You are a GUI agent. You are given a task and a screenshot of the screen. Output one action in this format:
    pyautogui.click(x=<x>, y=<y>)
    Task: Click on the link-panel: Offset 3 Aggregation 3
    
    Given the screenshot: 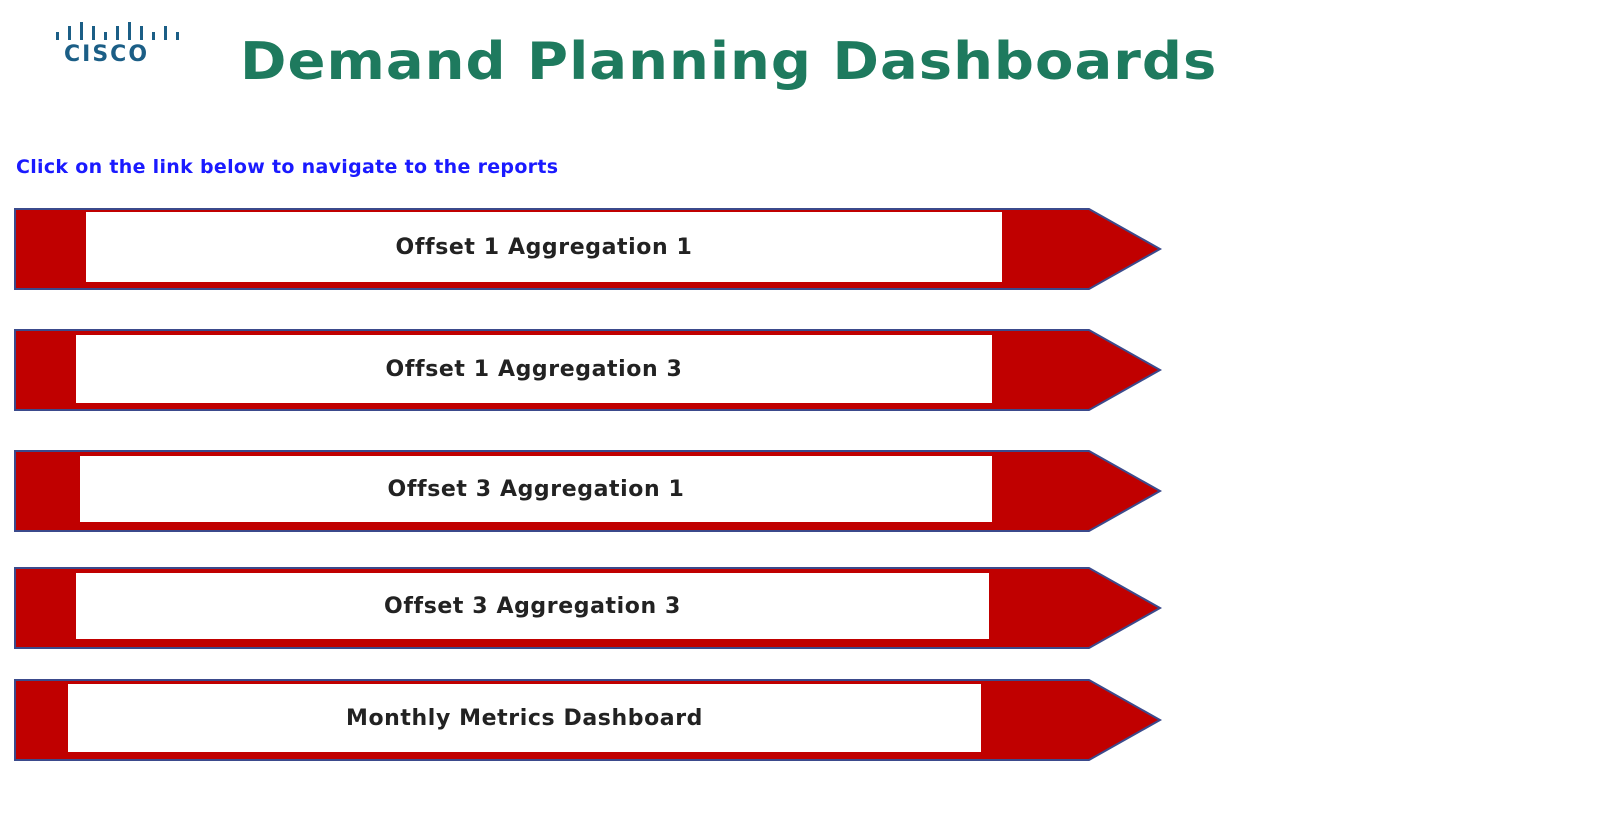 What is the action you would take?
    pyautogui.click(x=532, y=606)
    